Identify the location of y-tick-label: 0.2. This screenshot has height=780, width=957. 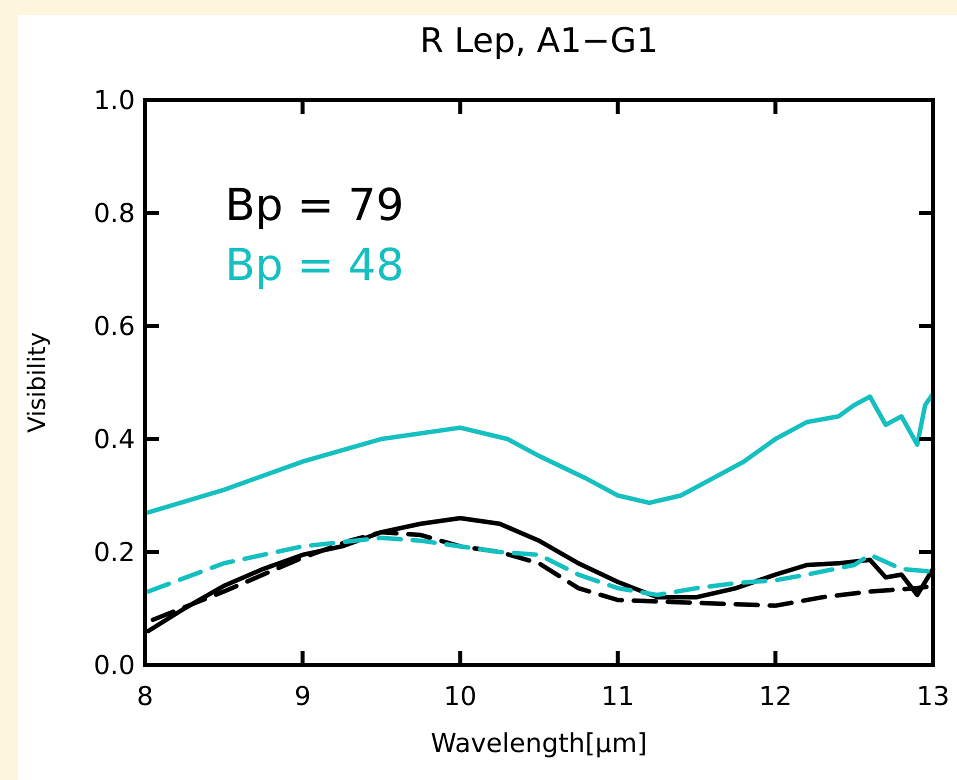
(114, 553).